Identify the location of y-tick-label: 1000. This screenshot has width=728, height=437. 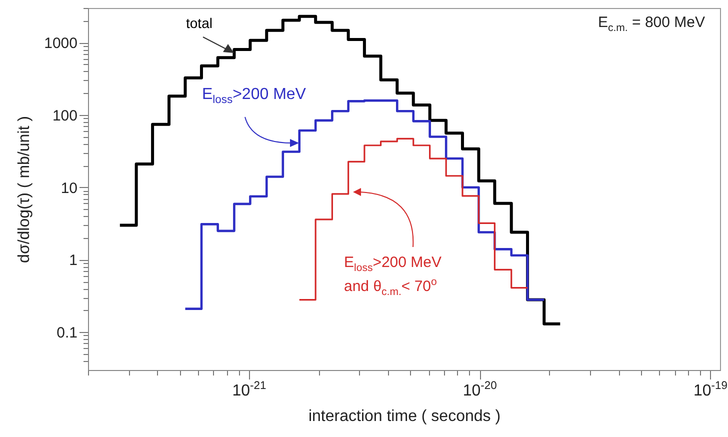
(61, 43).